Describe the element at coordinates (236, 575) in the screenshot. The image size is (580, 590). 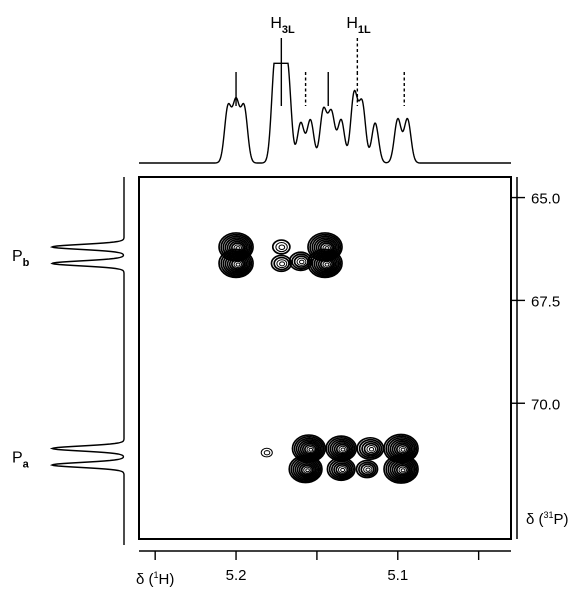
I see `x-tick-label-0: 5.2` at that location.